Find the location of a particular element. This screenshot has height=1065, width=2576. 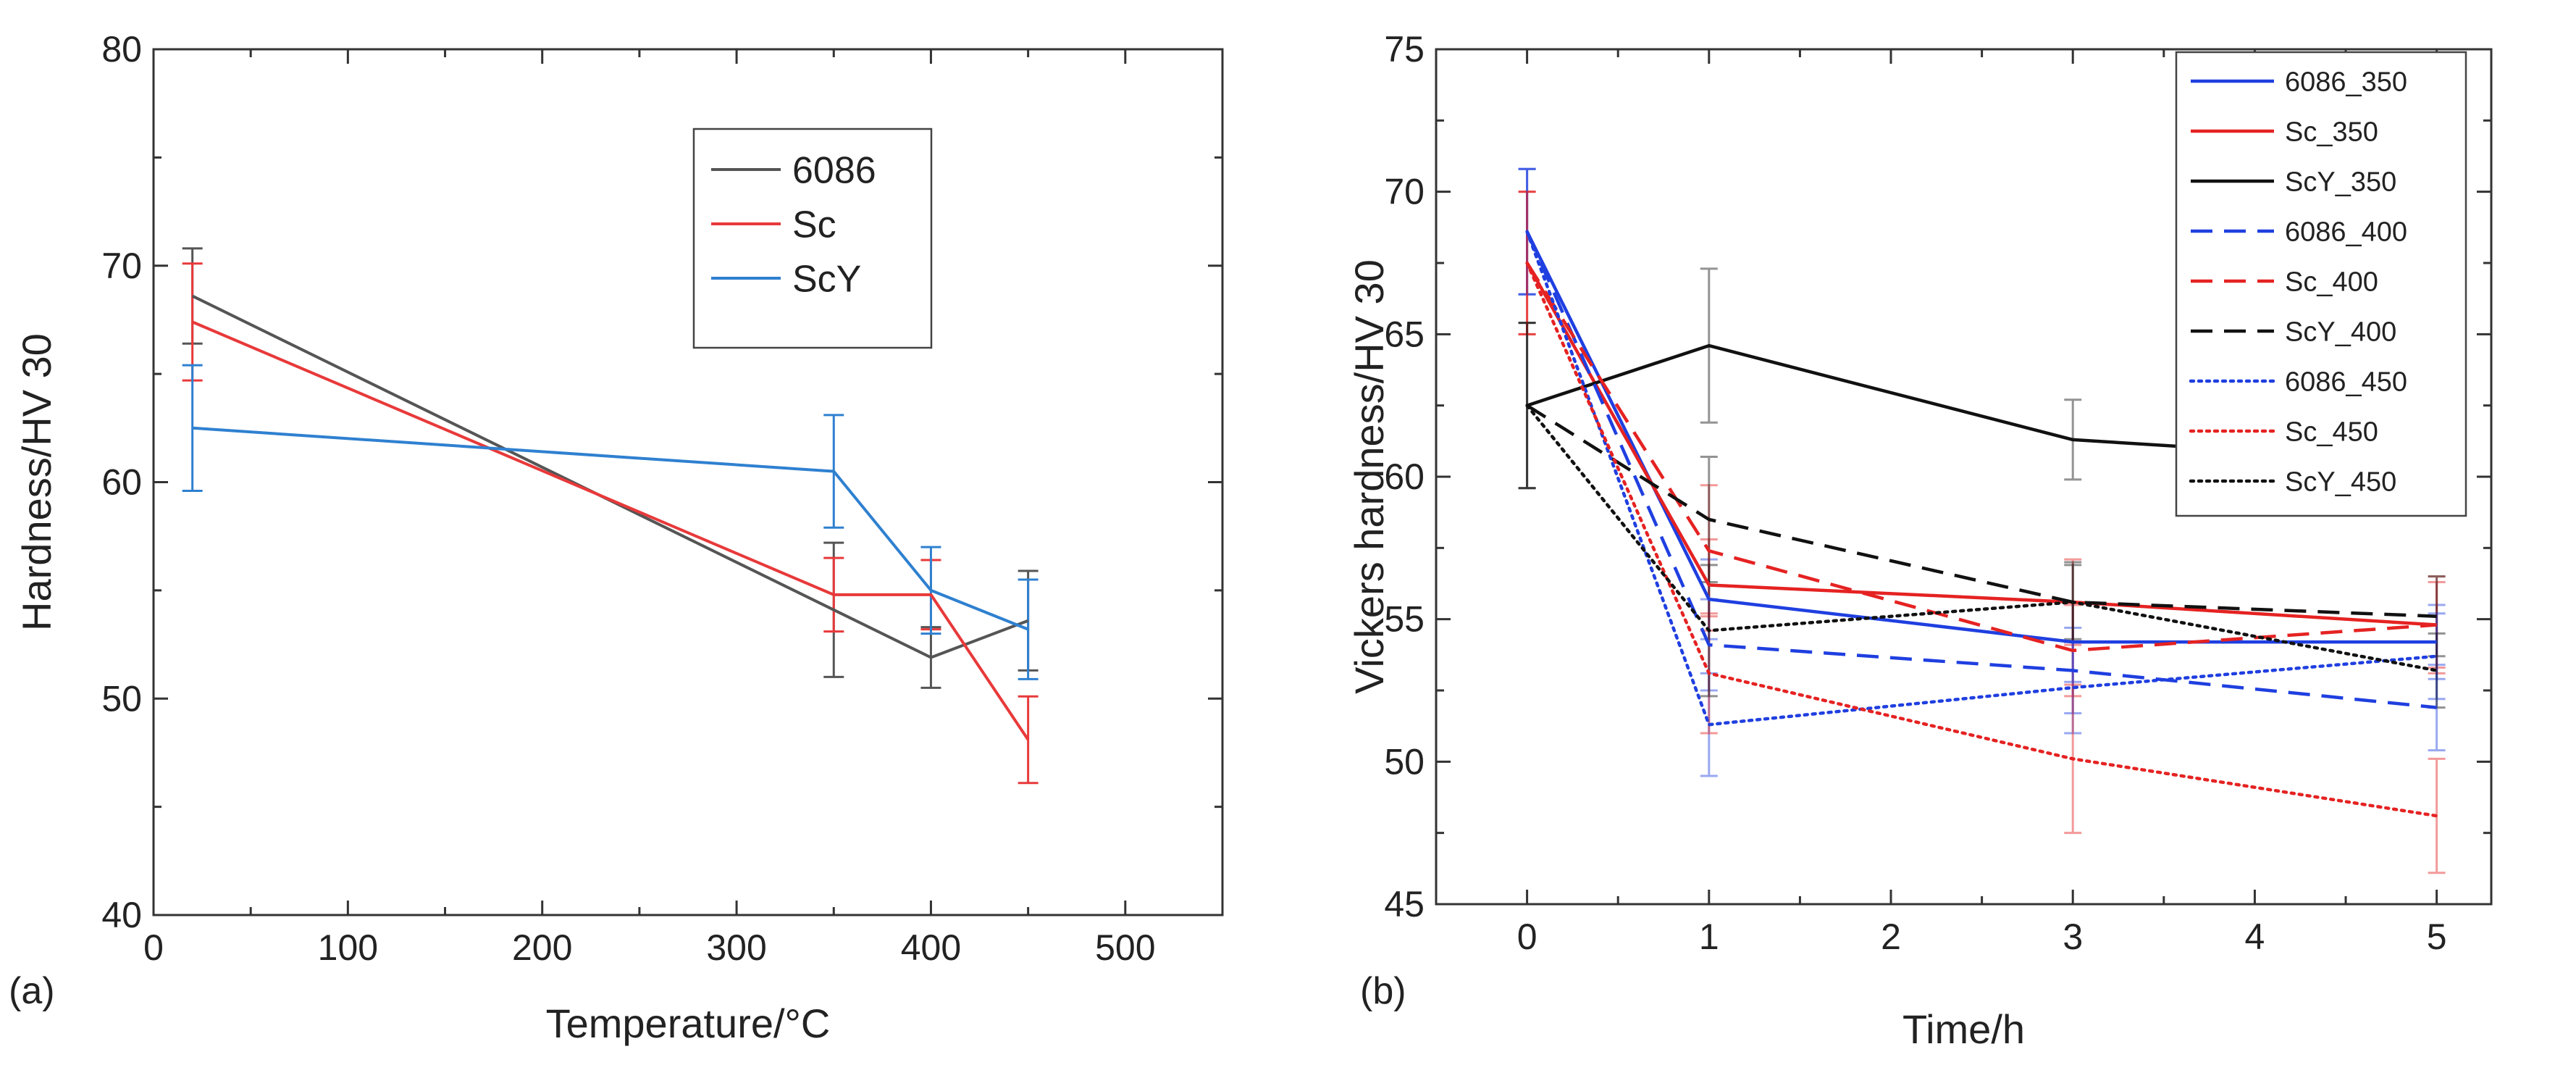

x-tick-label: 100 is located at coordinates (348, 947).